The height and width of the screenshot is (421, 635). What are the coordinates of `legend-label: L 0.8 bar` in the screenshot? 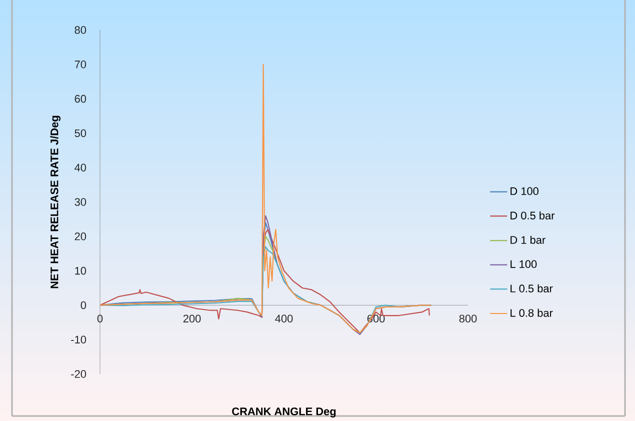 It's located at (531, 312).